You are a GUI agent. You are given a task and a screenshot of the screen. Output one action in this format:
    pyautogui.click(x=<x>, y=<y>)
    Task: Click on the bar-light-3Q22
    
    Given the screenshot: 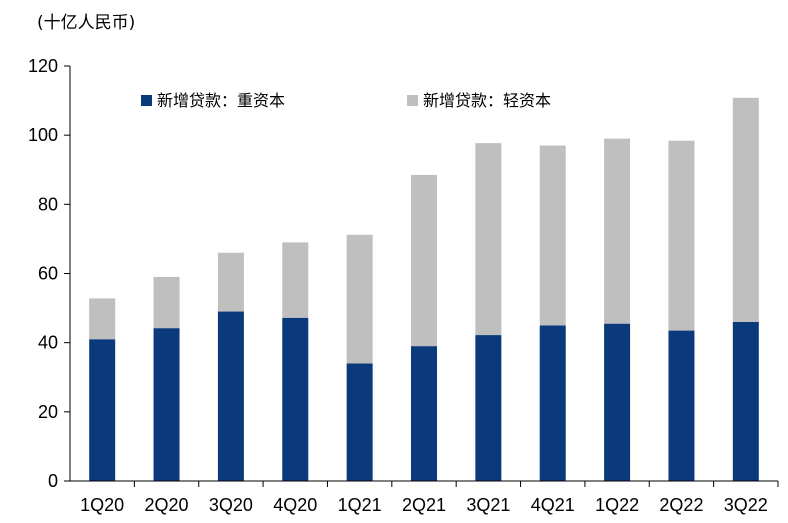 What is the action you would take?
    pyautogui.click(x=745, y=209)
    